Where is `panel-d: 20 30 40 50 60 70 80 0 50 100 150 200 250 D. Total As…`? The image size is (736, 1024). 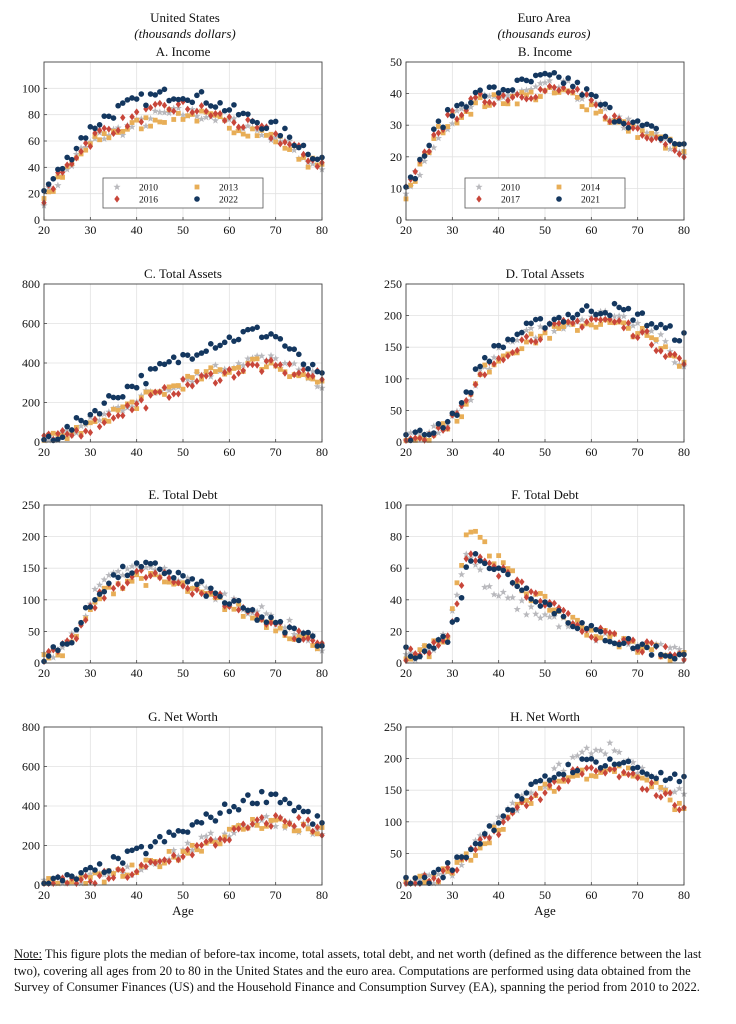 panel-d: 20 30 40 50 60 70 80 0 50 100 150 200 250 D. Total As… is located at coordinates (537, 362).